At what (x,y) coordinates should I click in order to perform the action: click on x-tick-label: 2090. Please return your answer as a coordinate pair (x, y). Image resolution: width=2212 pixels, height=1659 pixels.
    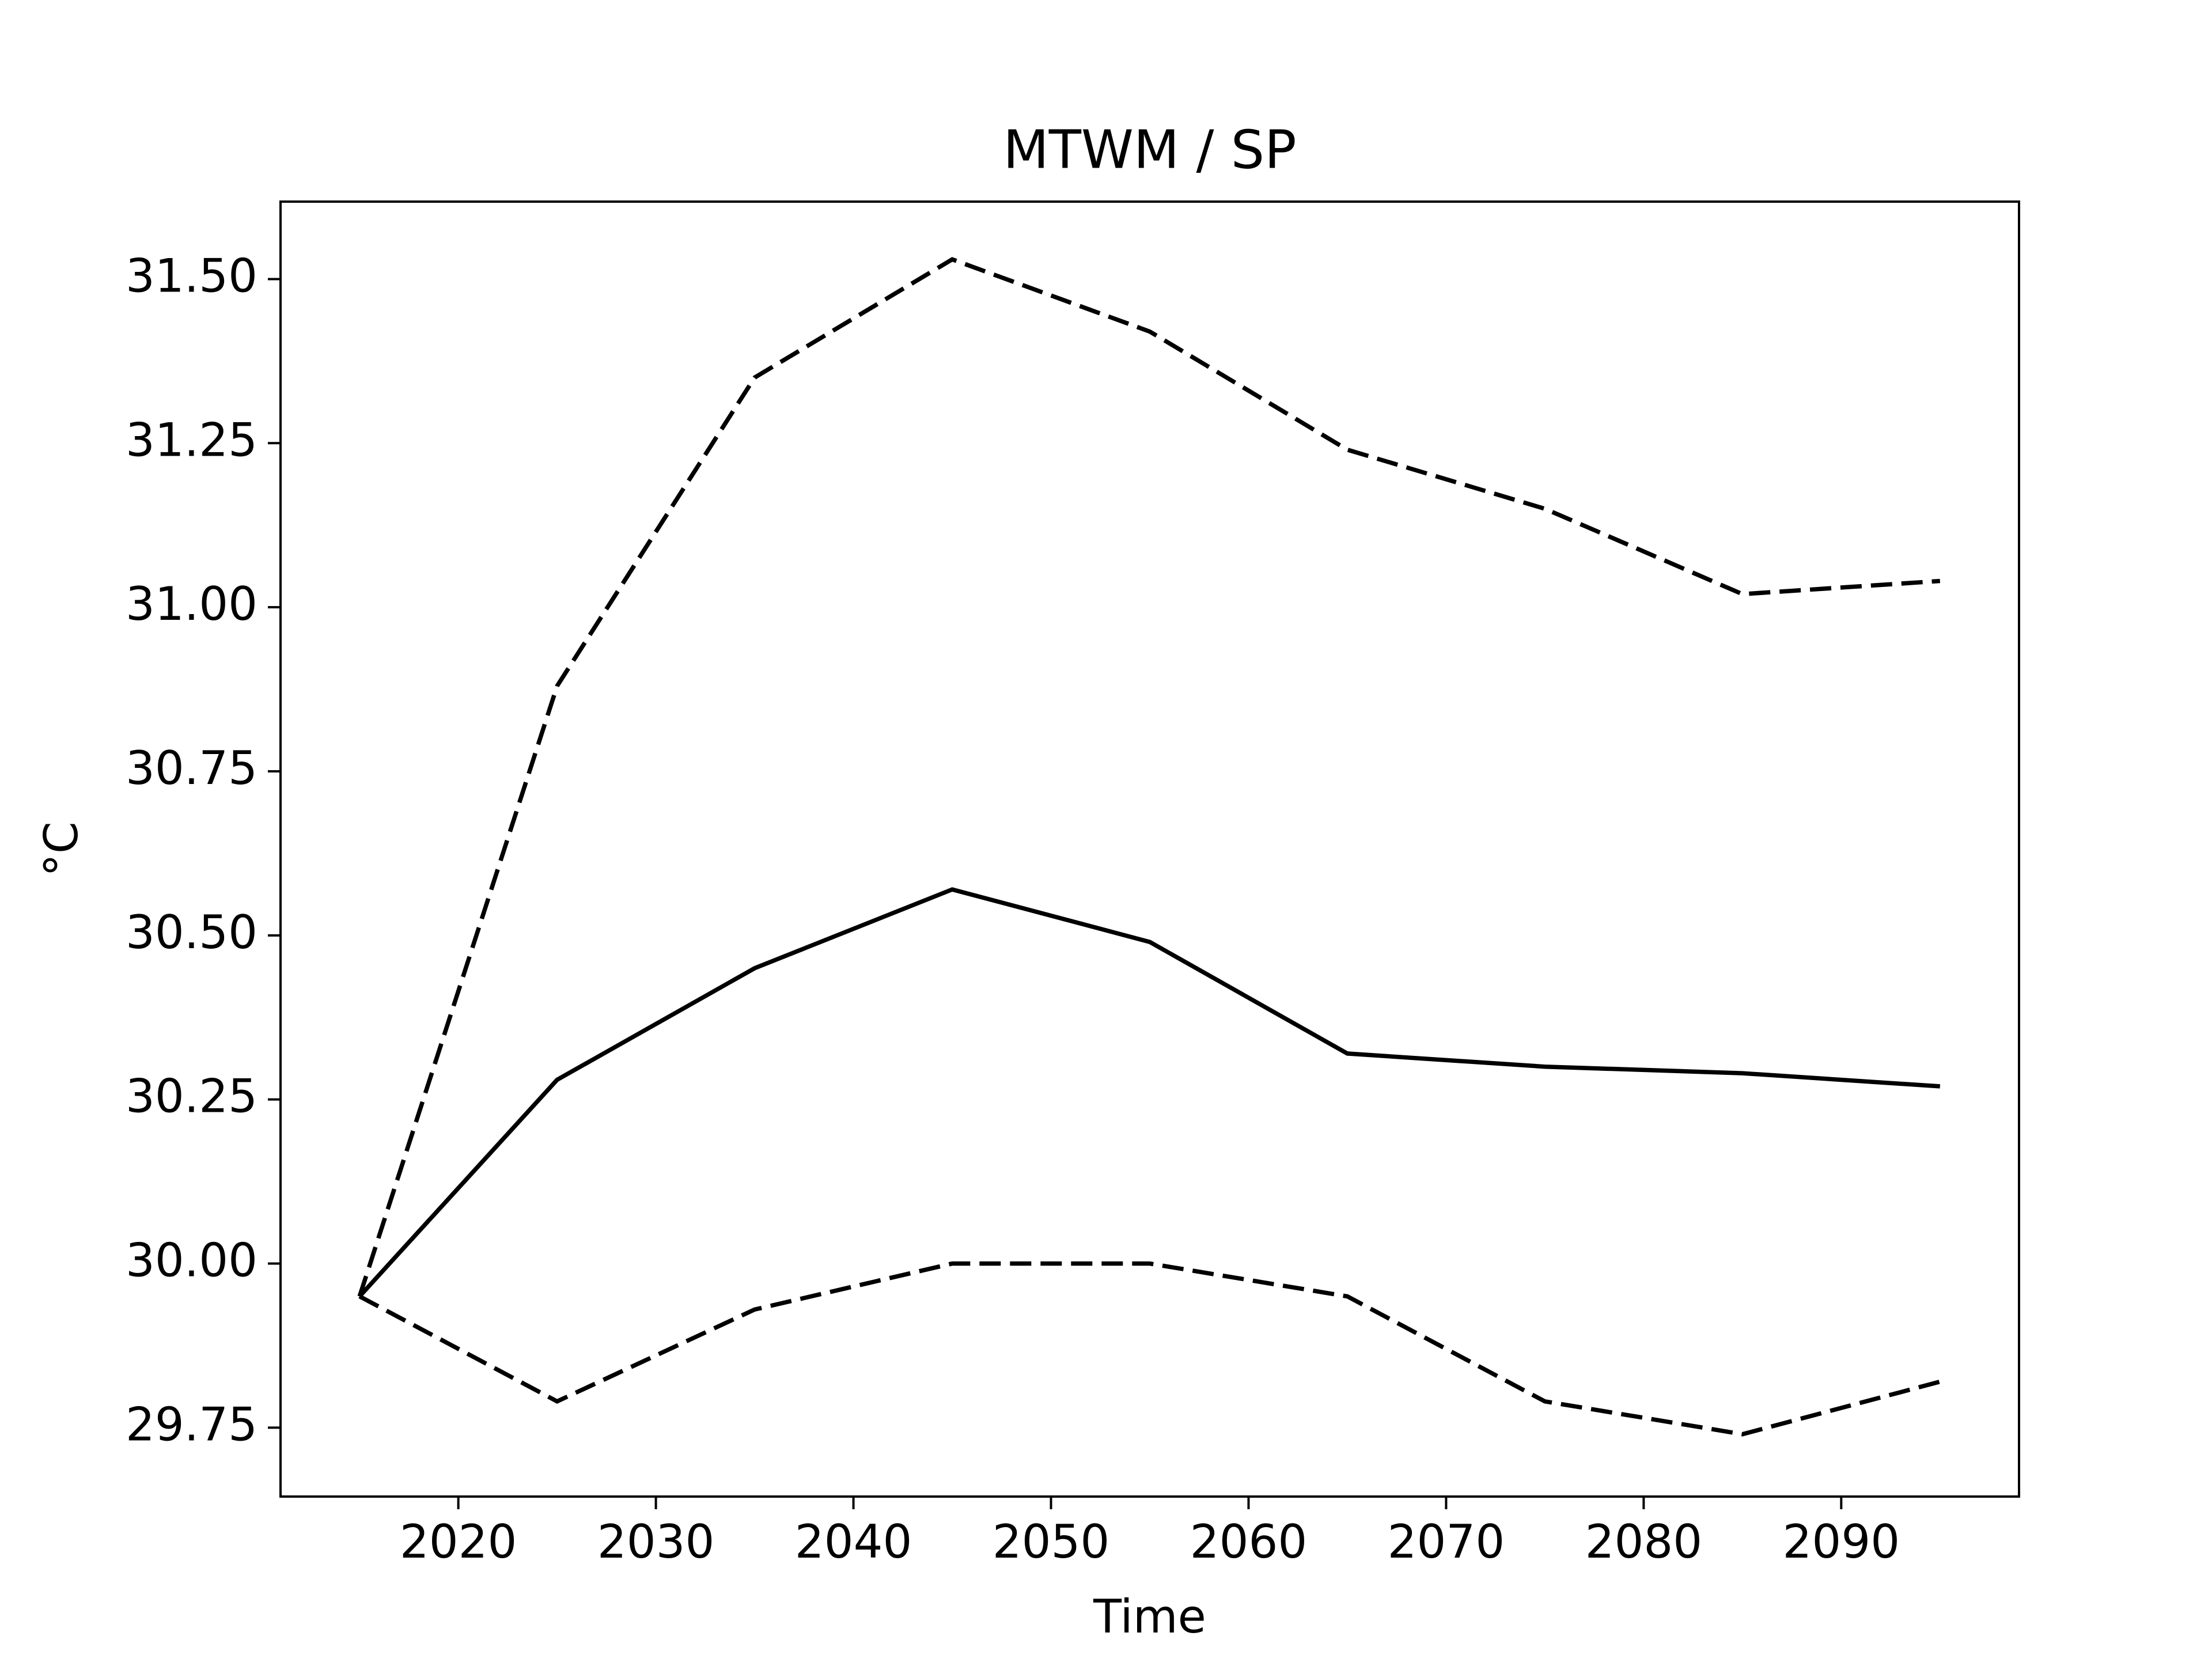
    Looking at the image, I should click on (1841, 1542).